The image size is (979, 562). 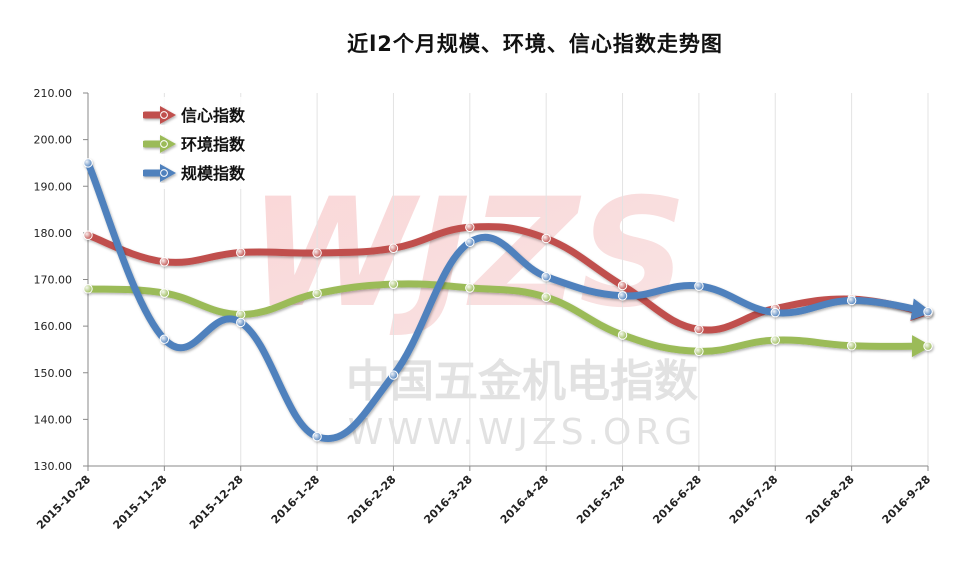 I want to click on x-tick-label: 2016-8-28, so click(x=830, y=500).